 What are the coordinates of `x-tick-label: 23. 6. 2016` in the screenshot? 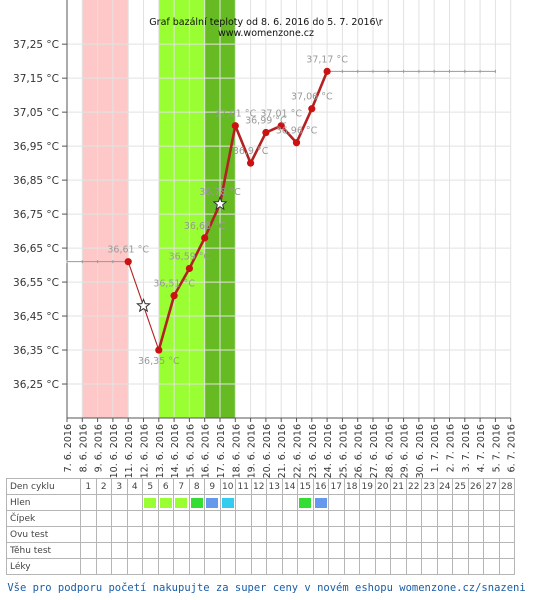 It's located at (313, 451).